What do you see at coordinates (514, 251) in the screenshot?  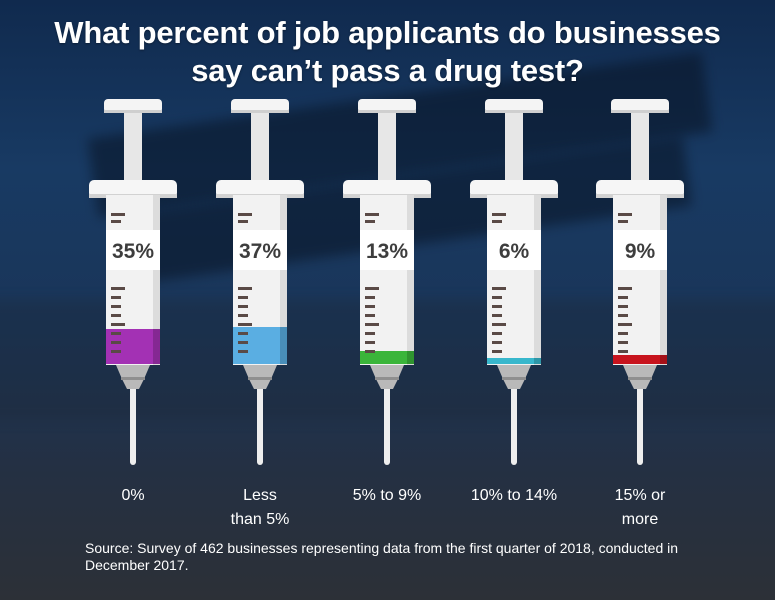 I see `value-label: 6%` at bounding box center [514, 251].